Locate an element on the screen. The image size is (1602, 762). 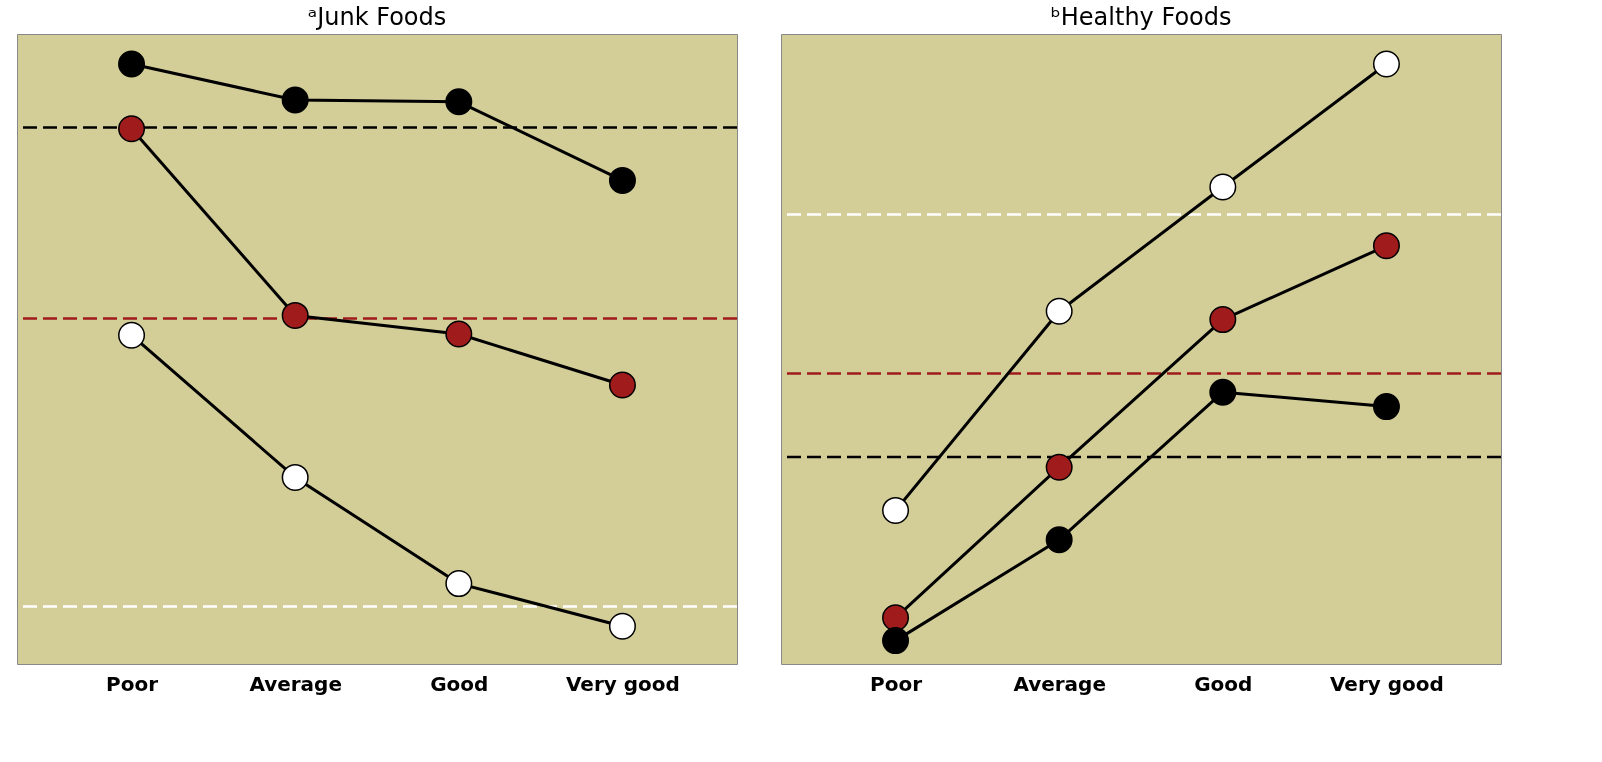
chart-title: ᵃJunk Foods is located at coordinates (377, 17).